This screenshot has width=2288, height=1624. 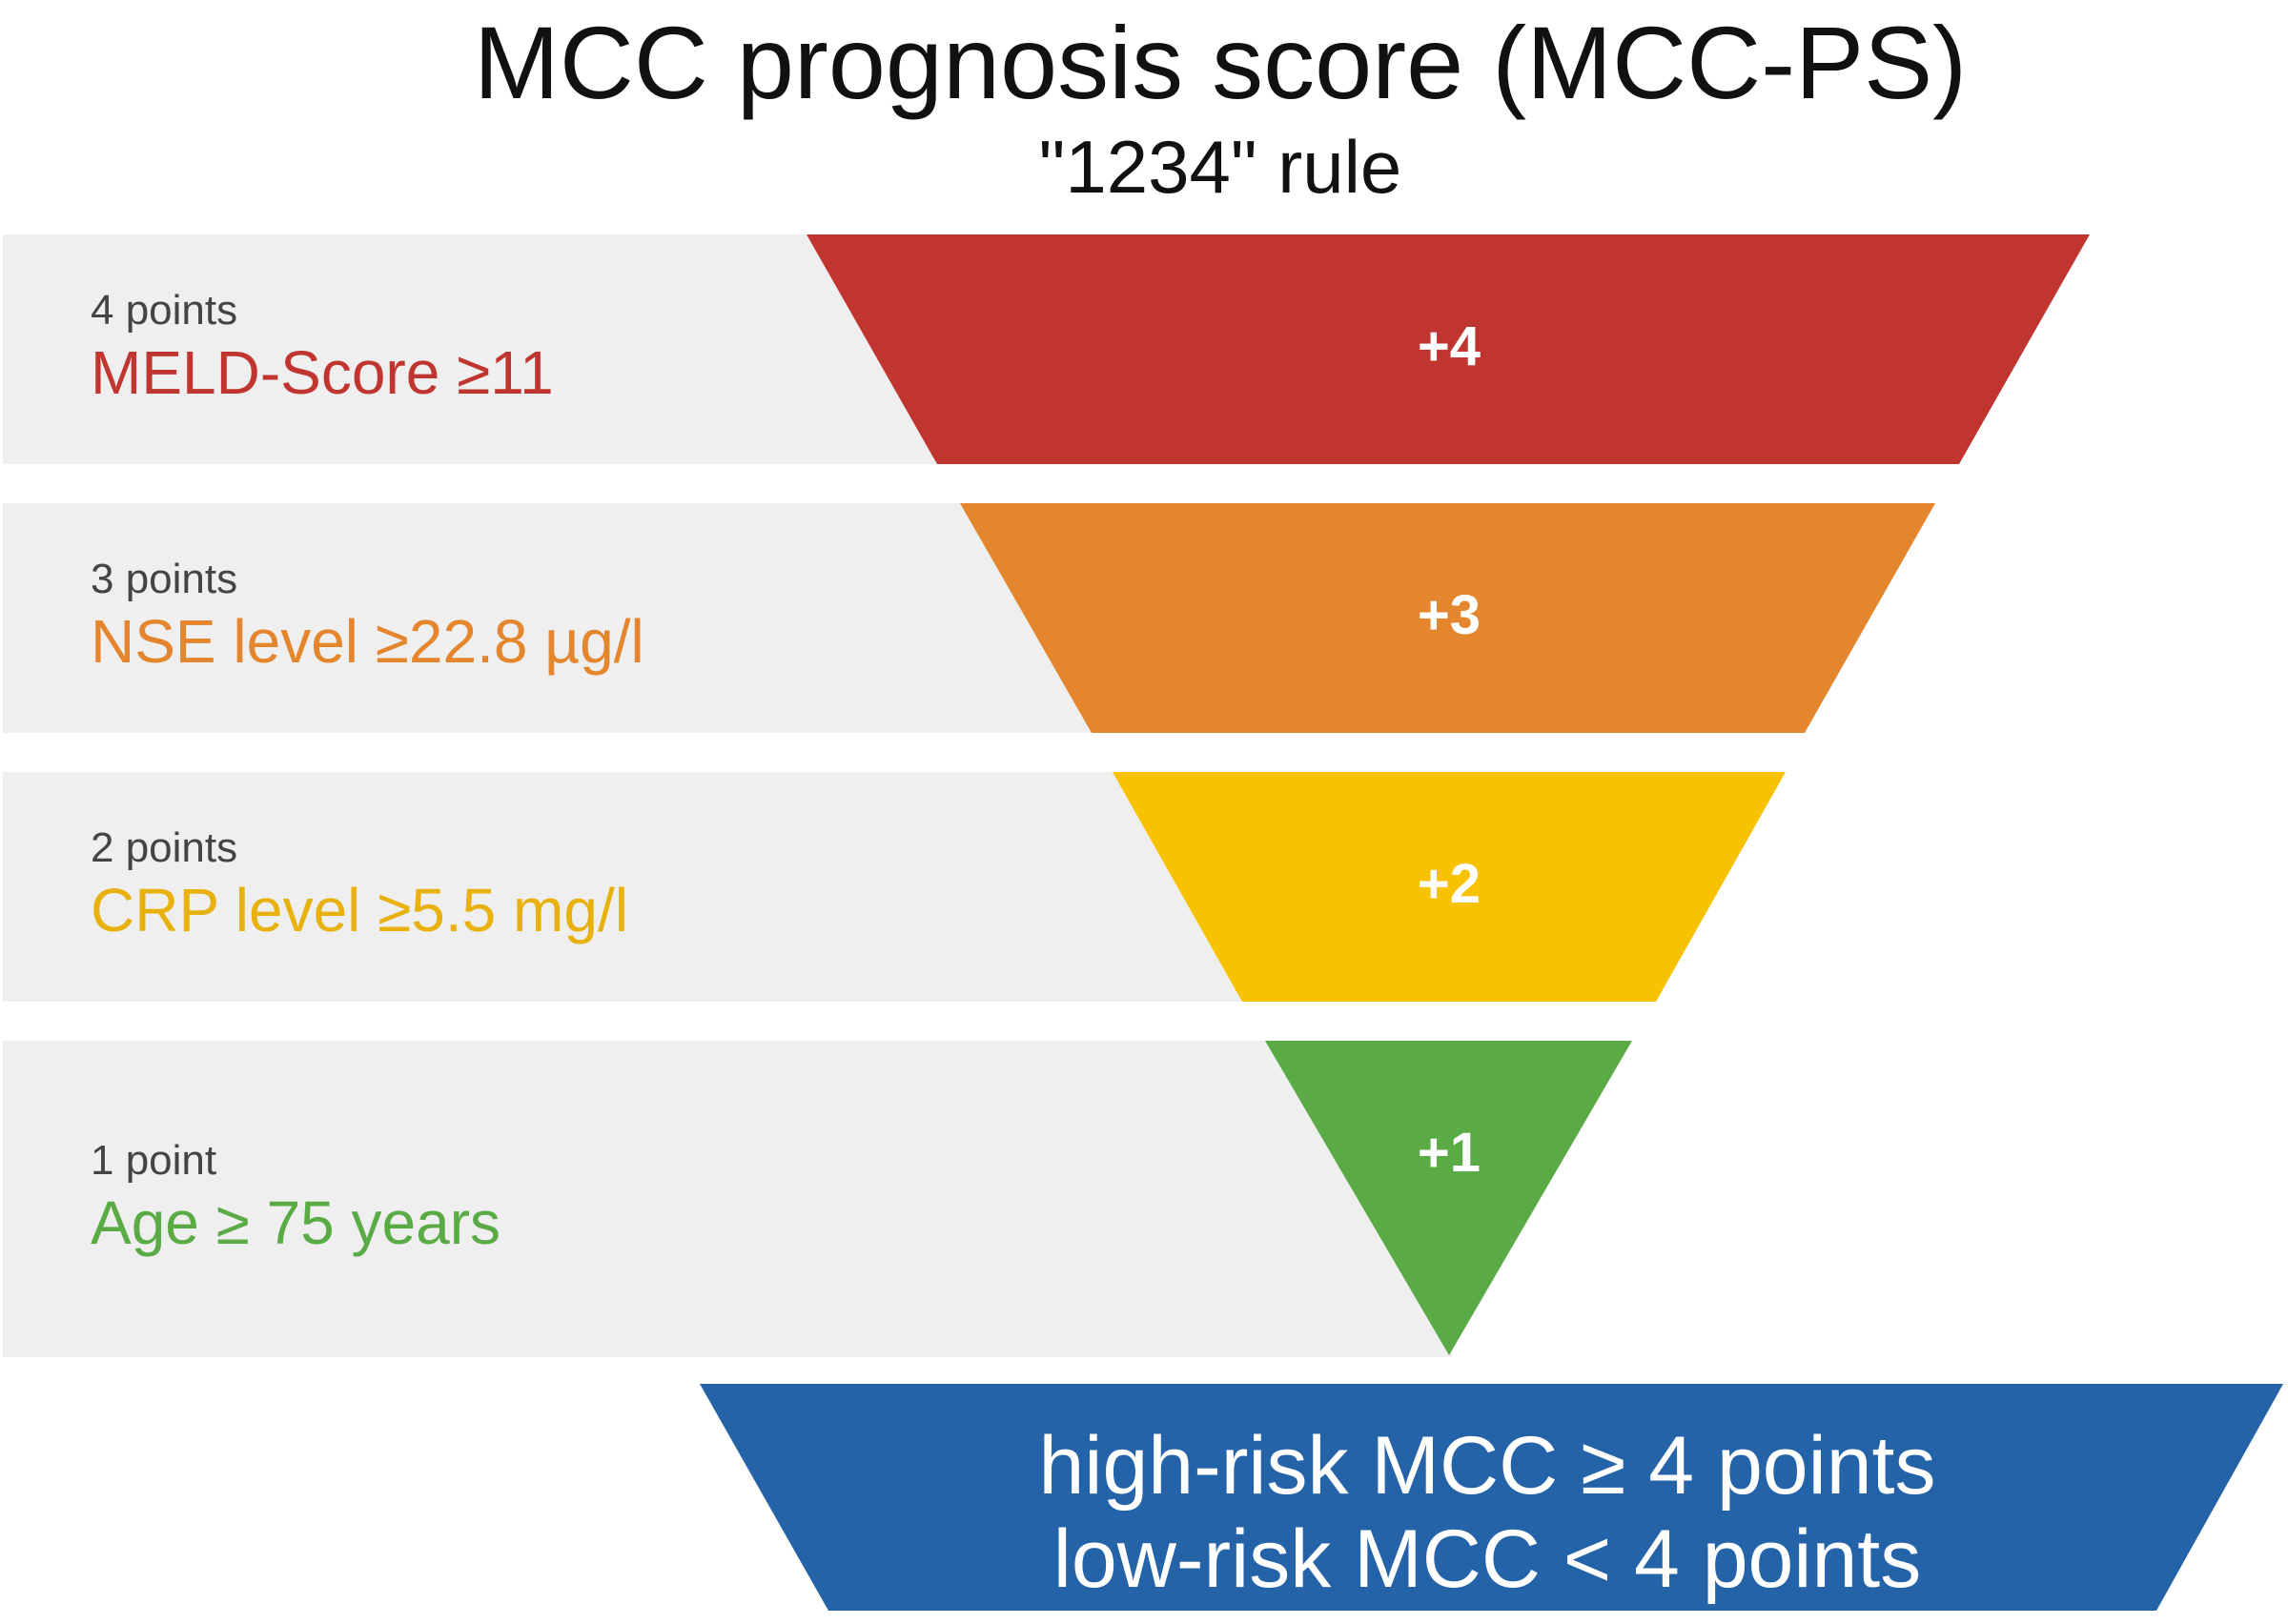 What do you see at coordinates (727, 1199) in the screenshot?
I see `criterion-band-age` at bounding box center [727, 1199].